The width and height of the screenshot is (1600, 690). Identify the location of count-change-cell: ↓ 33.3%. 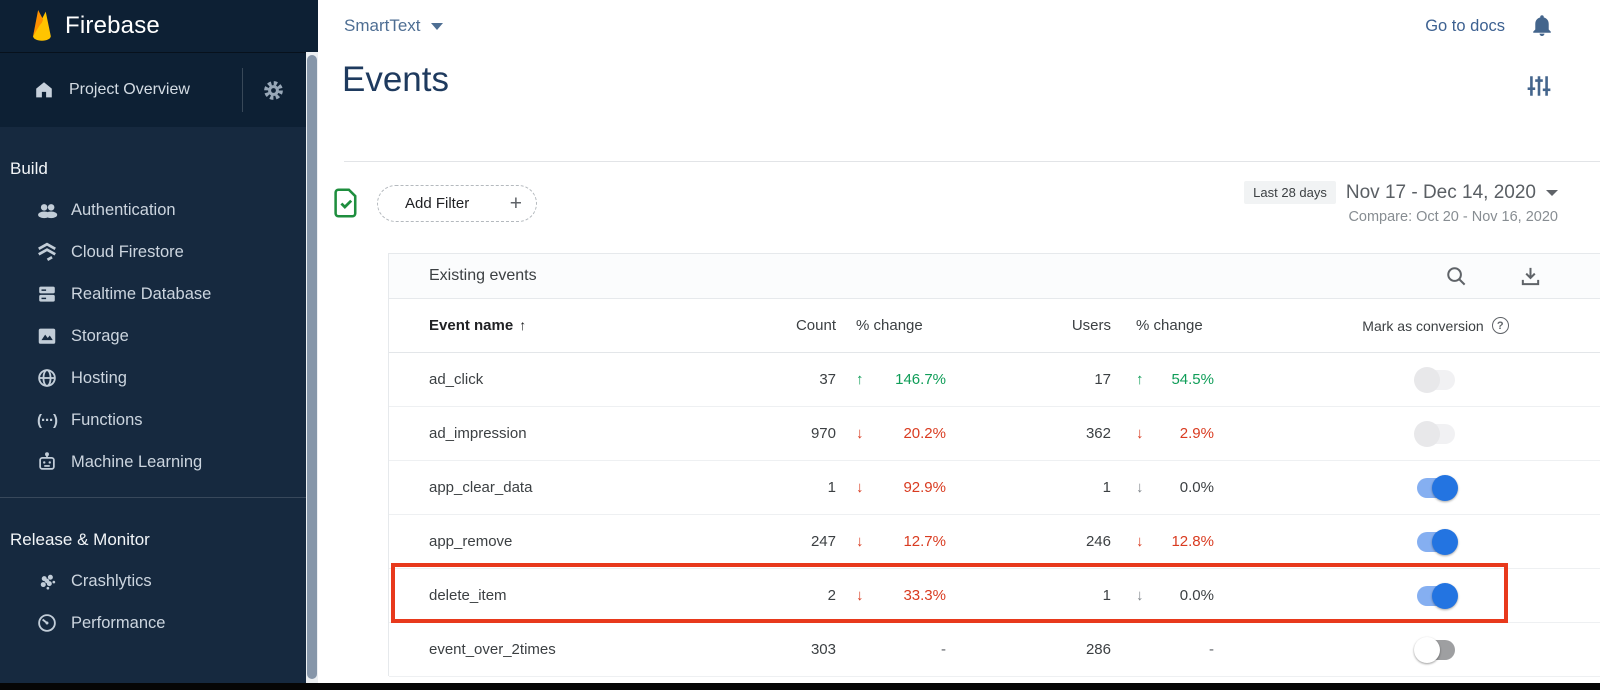
(916, 595).